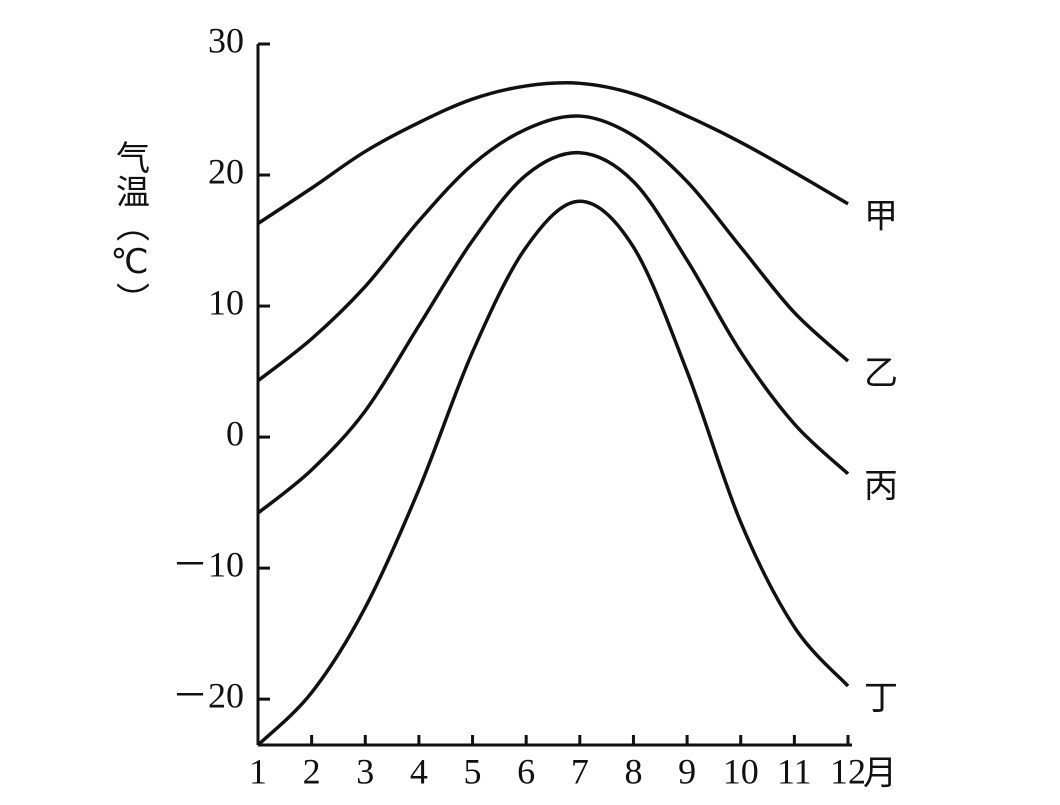 The height and width of the screenshot is (805, 1060). I want to click on y-axis-label: 气温（℃）, so click(130, 228).